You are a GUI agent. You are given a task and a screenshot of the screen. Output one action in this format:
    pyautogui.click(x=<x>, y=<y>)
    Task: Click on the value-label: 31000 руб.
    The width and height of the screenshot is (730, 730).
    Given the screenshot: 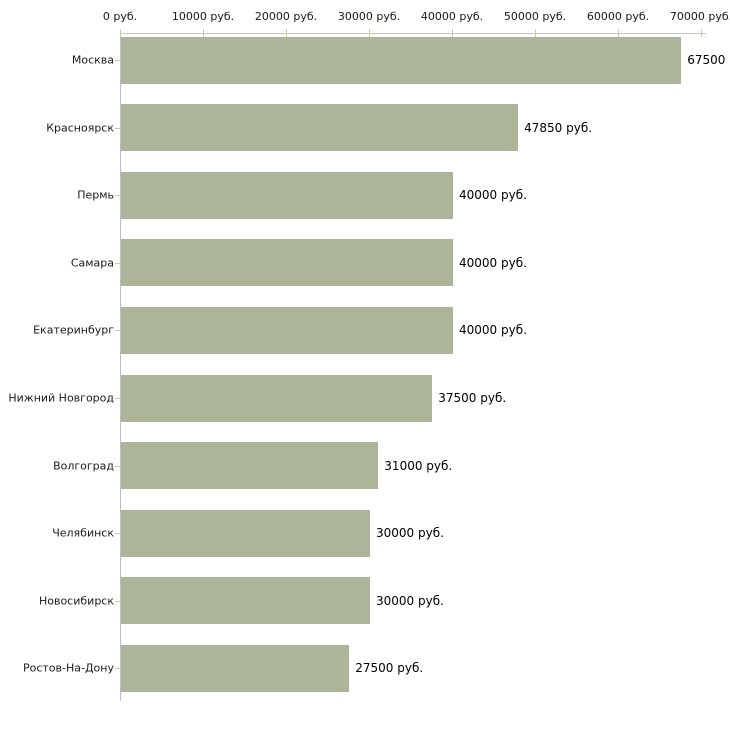 What is the action you would take?
    pyautogui.click(x=418, y=465)
    